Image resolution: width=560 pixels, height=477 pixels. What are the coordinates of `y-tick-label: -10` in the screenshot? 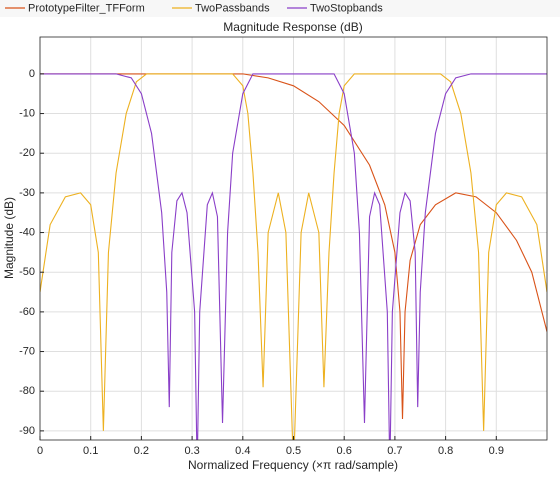 It's located at (27, 113).